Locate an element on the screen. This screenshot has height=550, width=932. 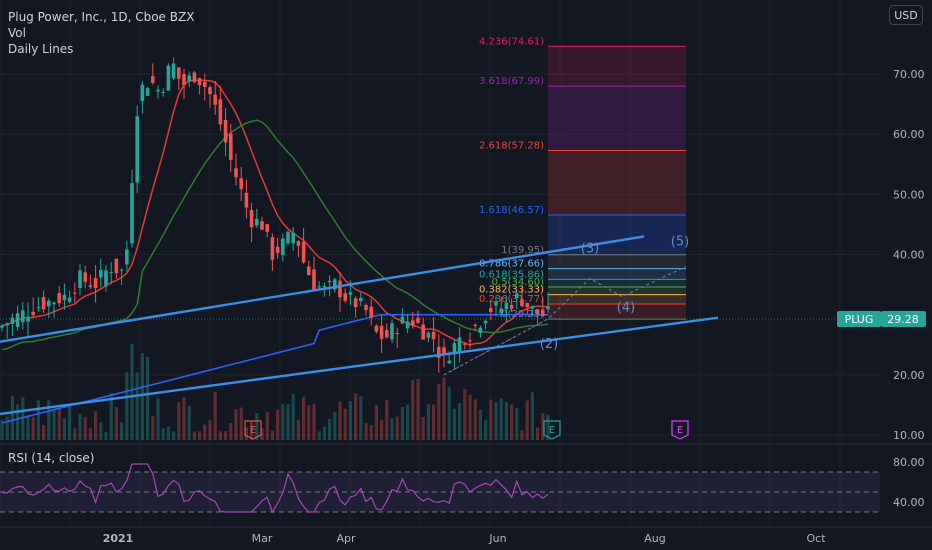
wave-label: (2) is located at coordinates (549, 344).